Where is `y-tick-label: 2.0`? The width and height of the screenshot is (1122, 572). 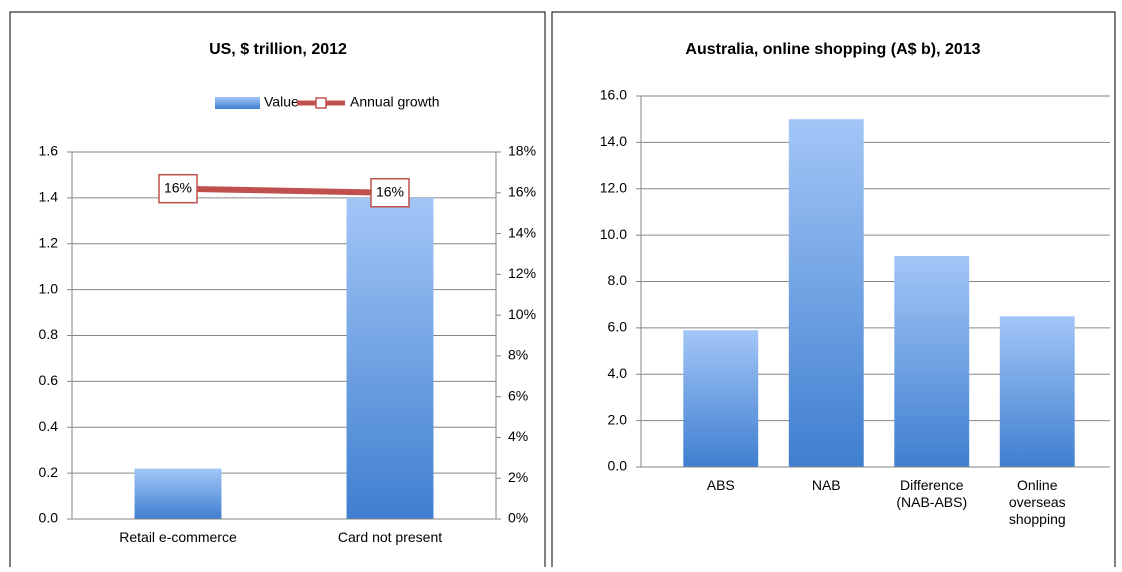
y-tick-label: 2.0 is located at coordinates (618, 419).